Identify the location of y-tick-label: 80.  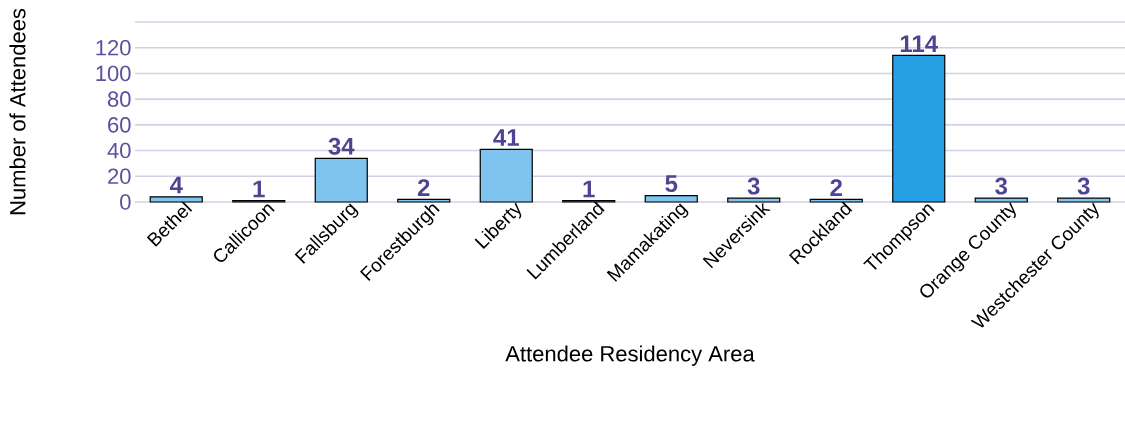
(119, 99).